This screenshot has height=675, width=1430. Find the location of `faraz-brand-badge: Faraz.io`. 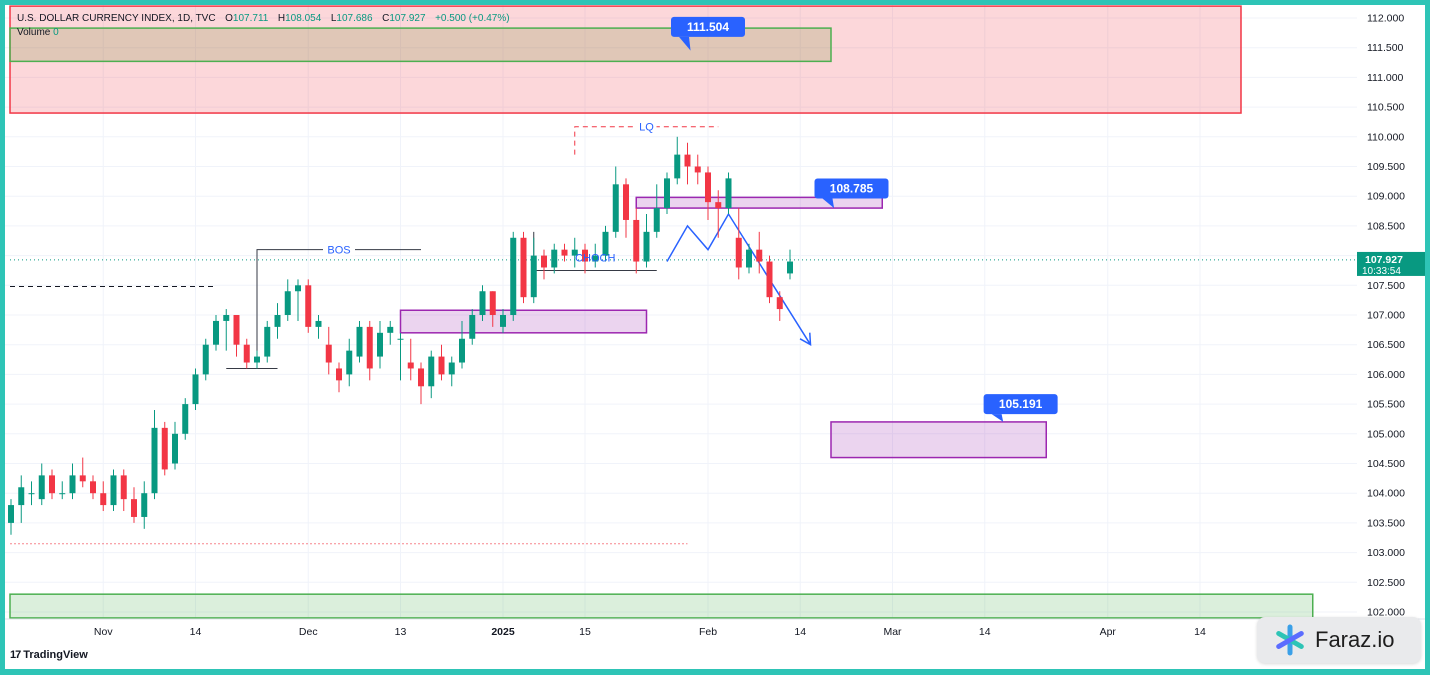

faraz-brand-badge: Faraz.io is located at coordinates (1339, 640).